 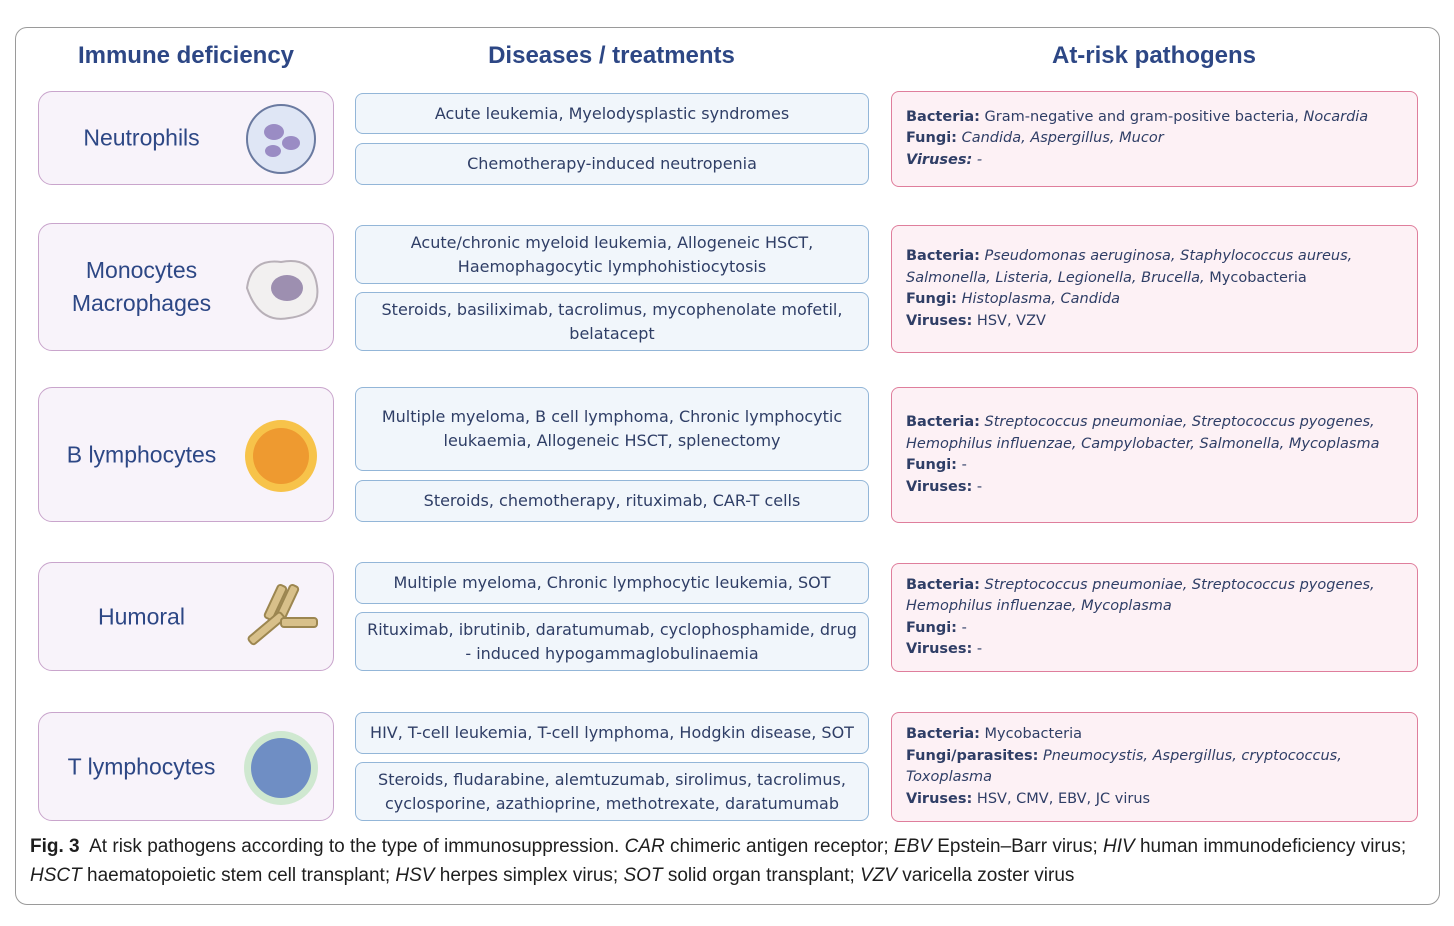 I want to click on treatment-box: Chemotherapy-induced neutropenia, so click(x=612, y=164).